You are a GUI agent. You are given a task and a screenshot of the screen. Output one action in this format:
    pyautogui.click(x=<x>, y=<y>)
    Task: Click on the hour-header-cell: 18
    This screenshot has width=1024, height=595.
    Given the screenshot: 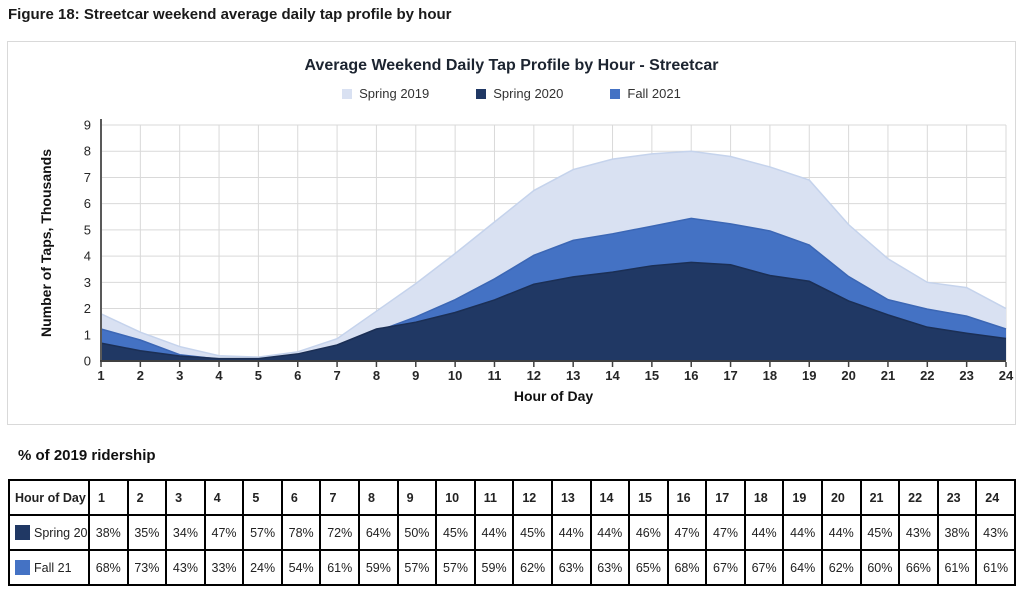 What is the action you would take?
    pyautogui.click(x=764, y=497)
    